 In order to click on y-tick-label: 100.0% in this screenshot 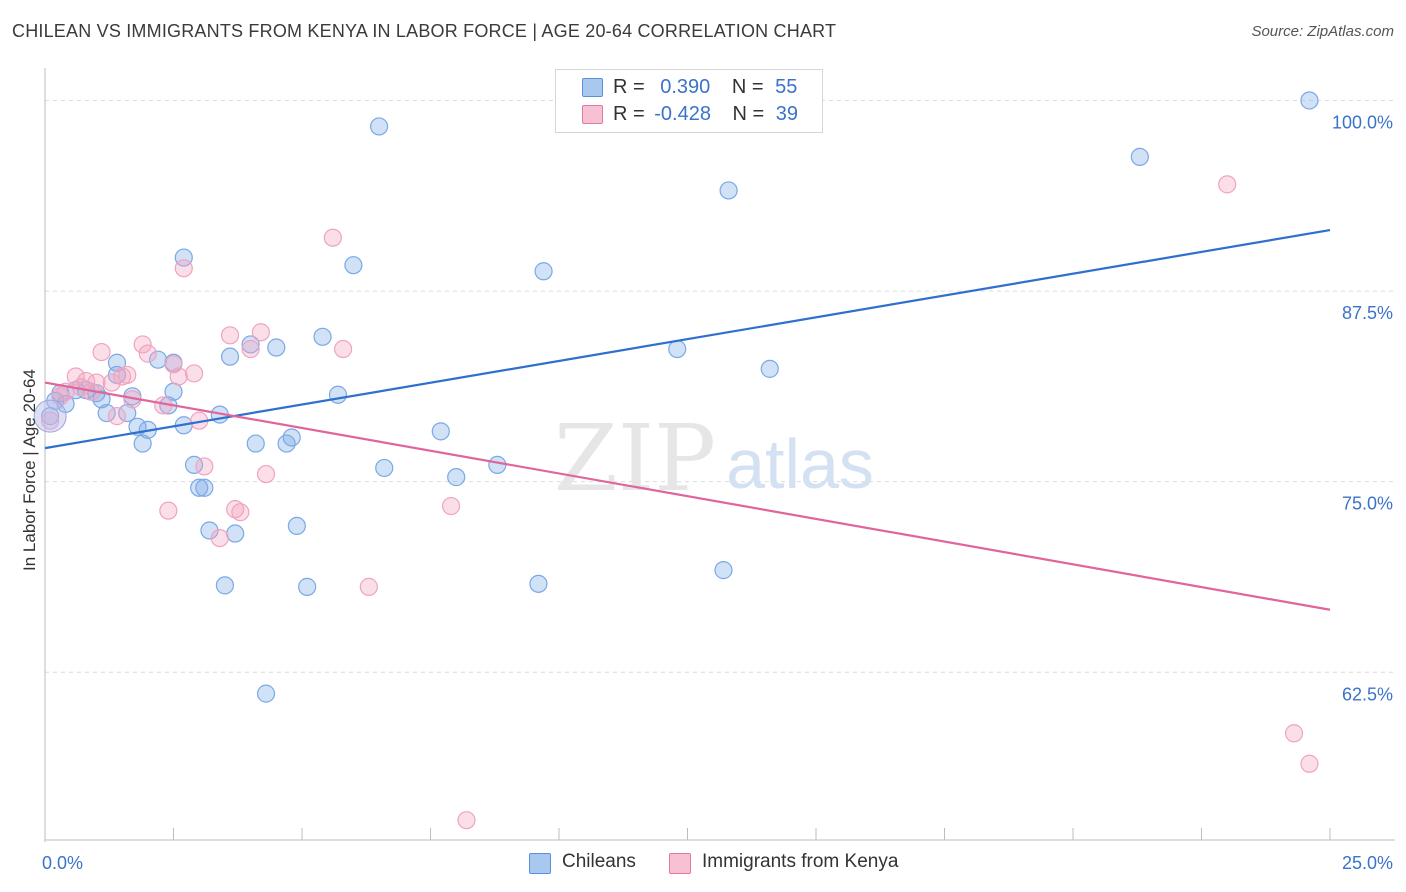, I will do `click(1362, 122)`.